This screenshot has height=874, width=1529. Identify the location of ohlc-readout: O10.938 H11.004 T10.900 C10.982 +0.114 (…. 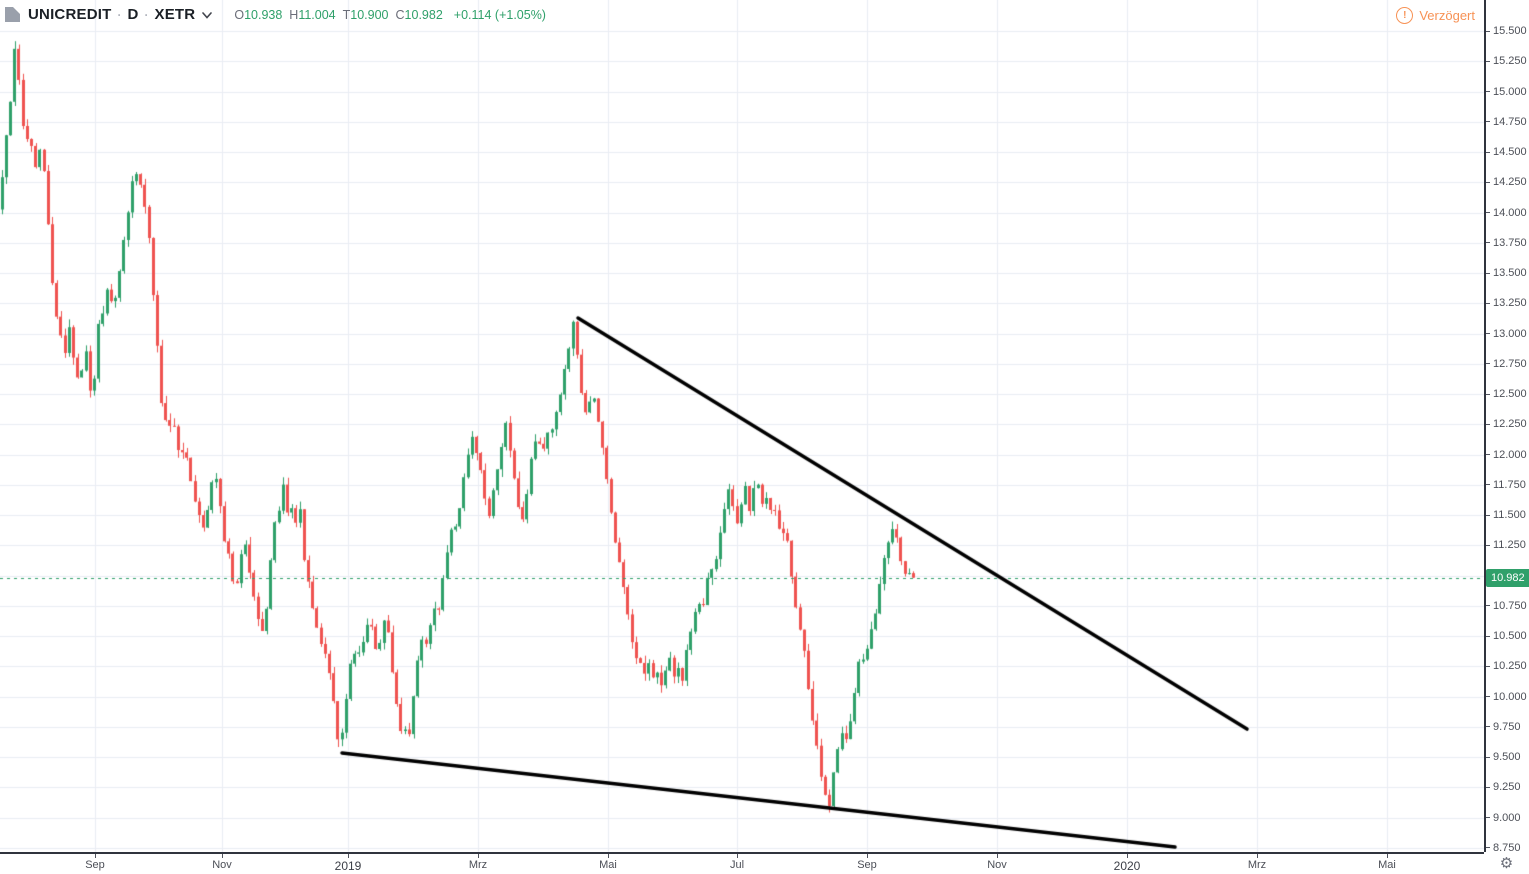
(390, 15).